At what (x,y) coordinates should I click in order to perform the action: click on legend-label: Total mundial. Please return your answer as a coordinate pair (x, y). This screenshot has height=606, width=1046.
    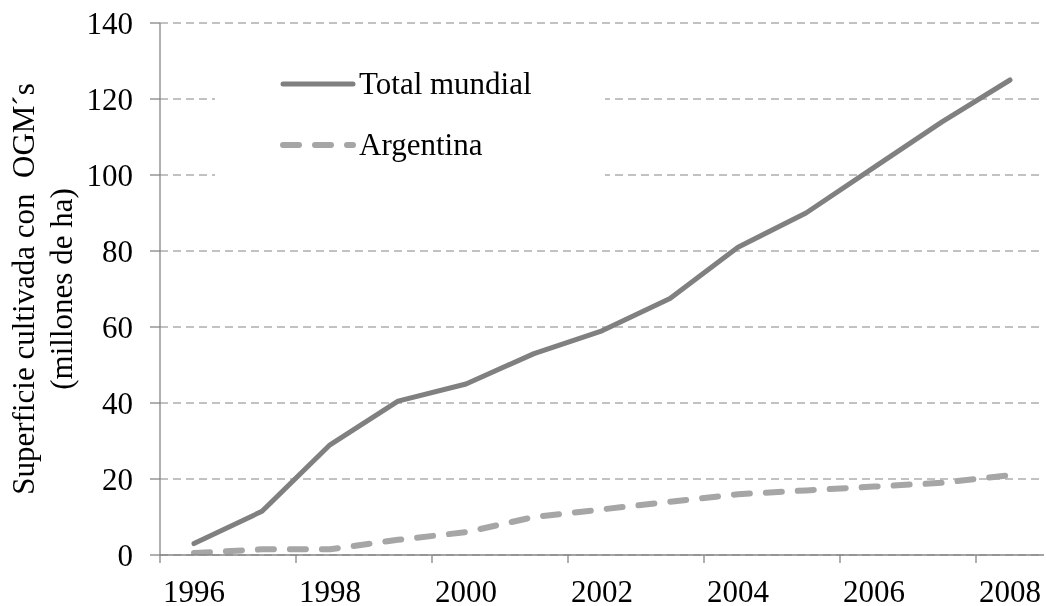
    Looking at the image, I should click on (445, 84).